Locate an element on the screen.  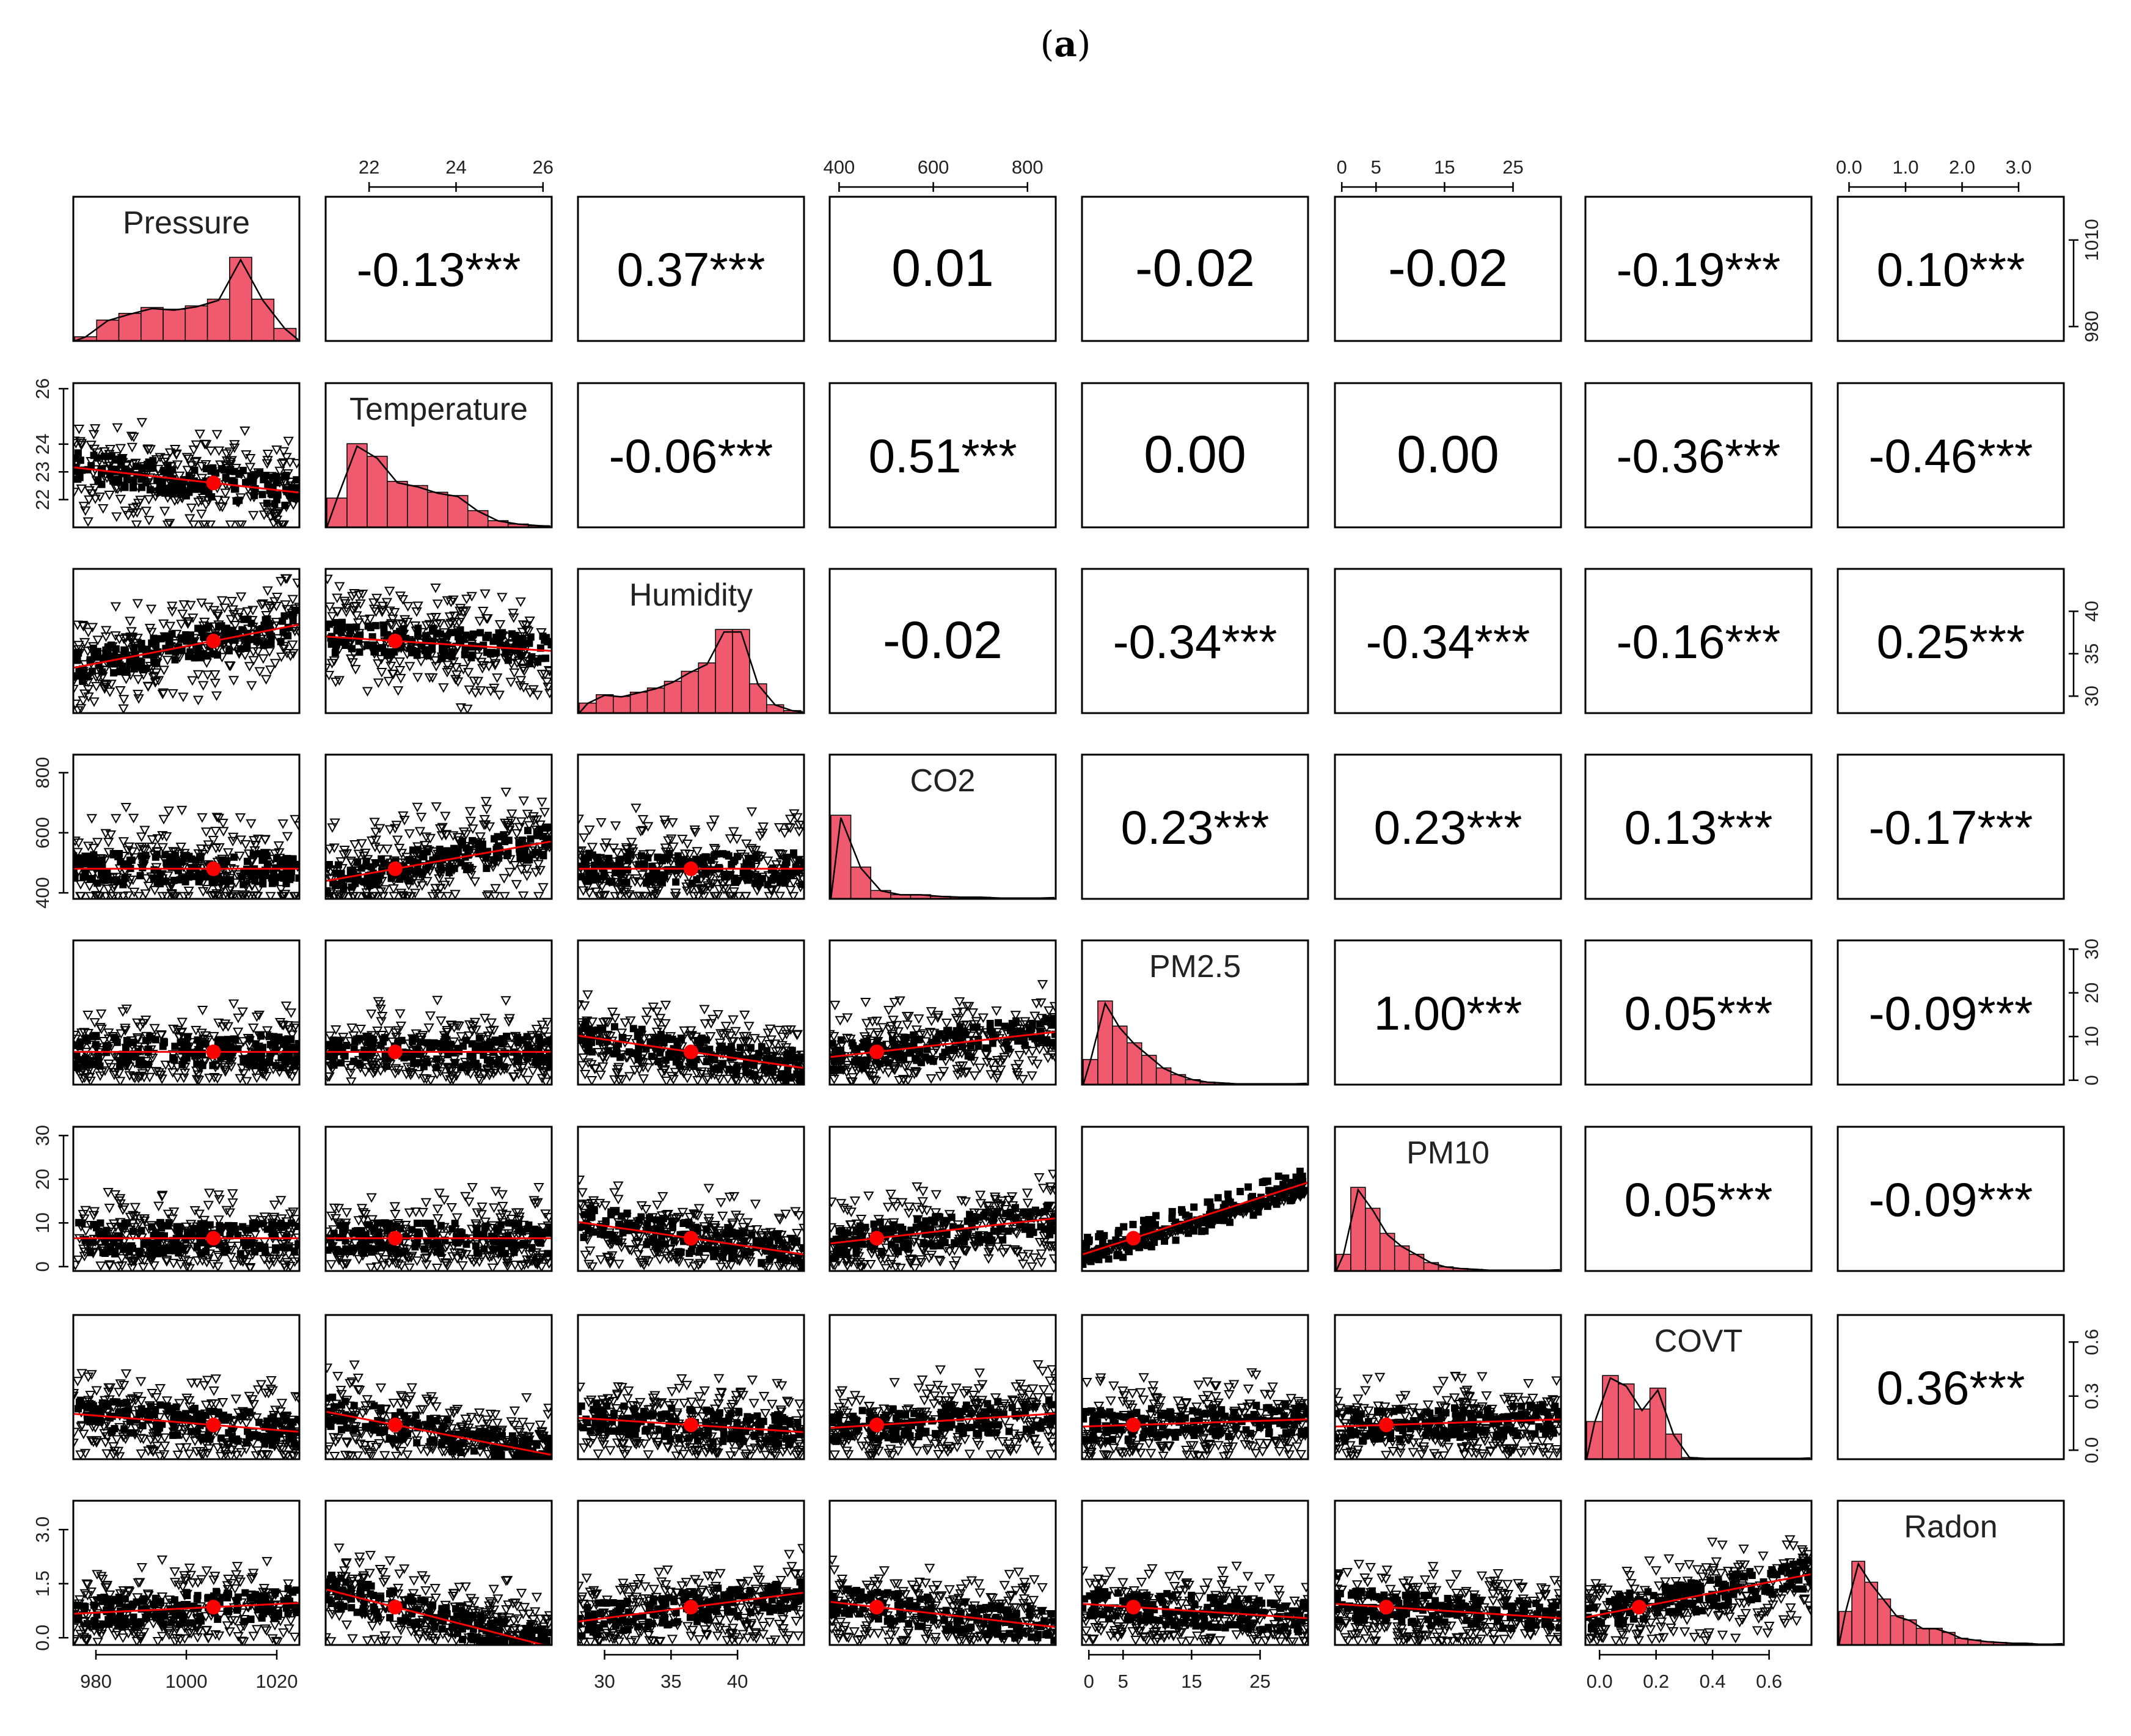
panel-r1-c2: -0.06*** is located at coordinates (691, 455).